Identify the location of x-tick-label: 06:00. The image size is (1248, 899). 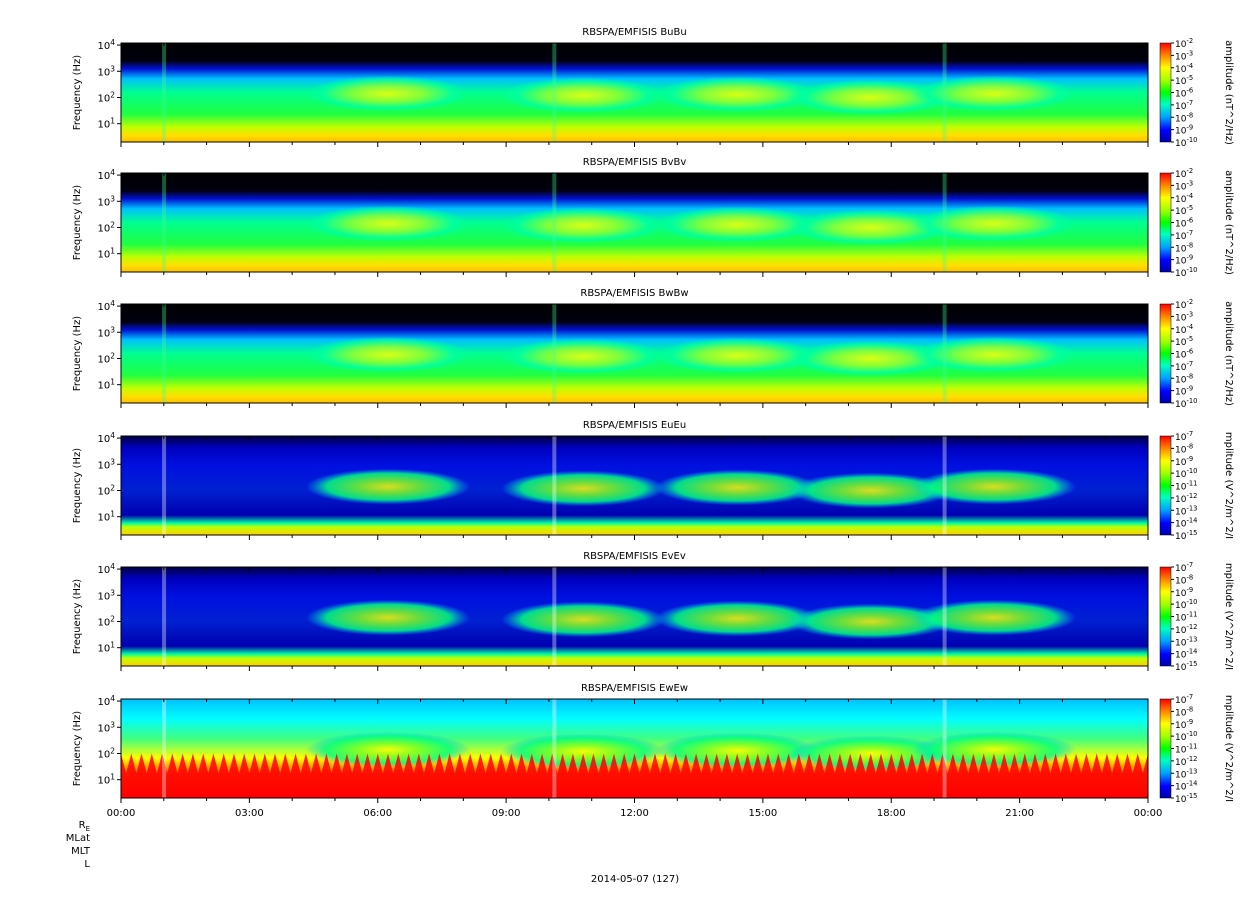
(377, 813).